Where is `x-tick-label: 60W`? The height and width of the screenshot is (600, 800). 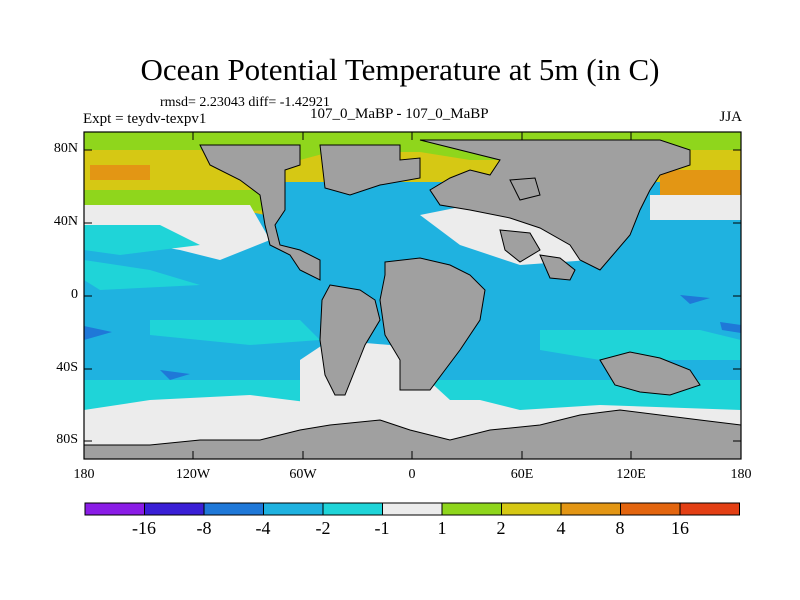 x-tick-label: 60W is located at coordinates (303, 474).